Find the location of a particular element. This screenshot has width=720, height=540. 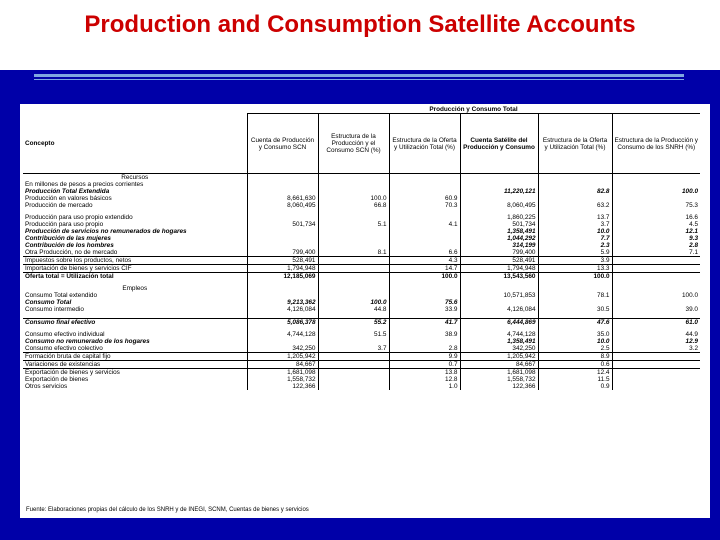

row-value: 66.8 is located at coordinates (353, 205).